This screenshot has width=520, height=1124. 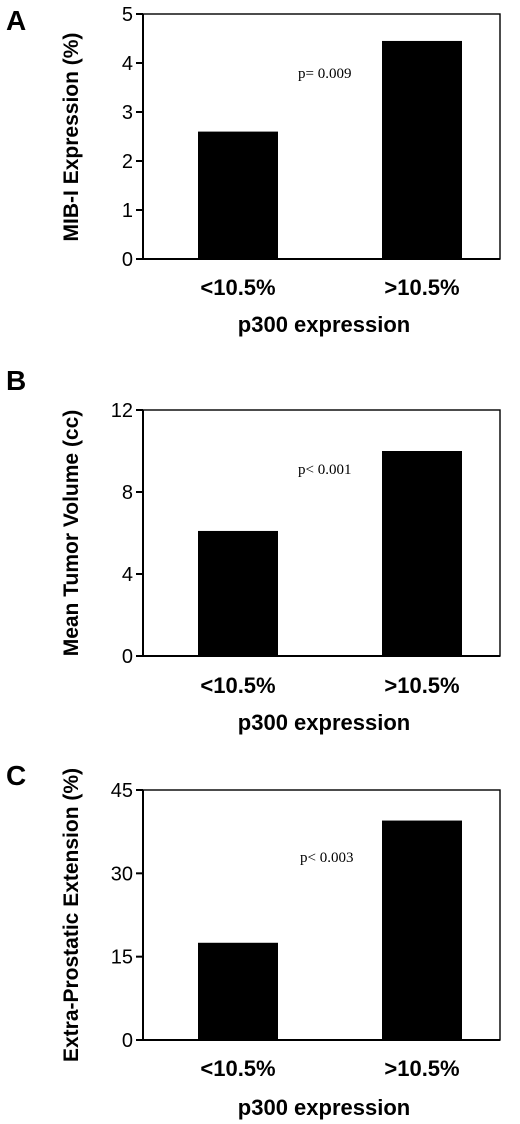 I want to click on panel-c-categories: <10.5% >10.5%, so click(x=329, y=1068).